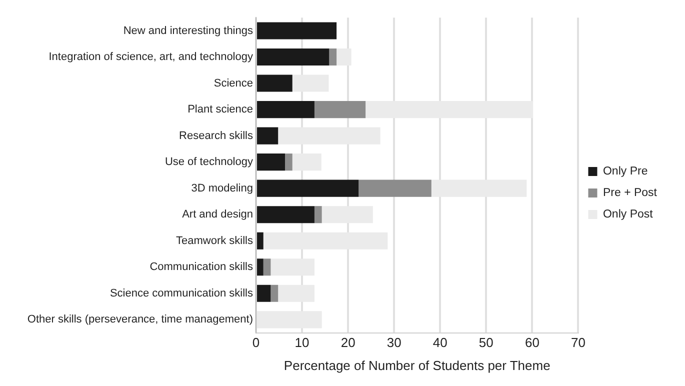 Image resolution: width=685 pixels, height=386 pixels. I want to click on y-tick-label: Science, so click(233, 83).